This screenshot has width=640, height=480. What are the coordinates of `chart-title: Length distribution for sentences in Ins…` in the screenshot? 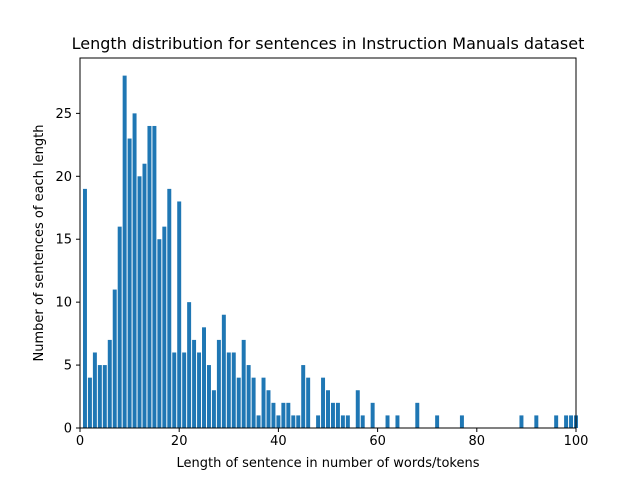 It's located at (328, 43).